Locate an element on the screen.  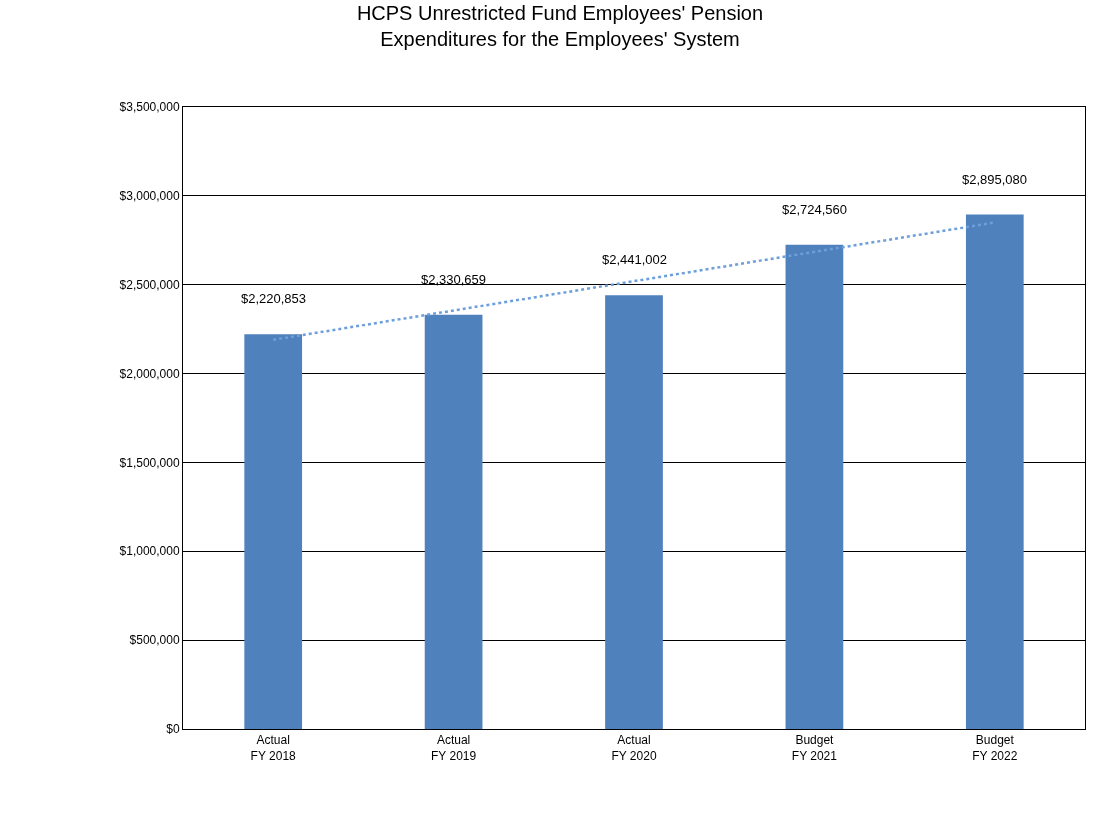
y-tick-label: $2,500,000 is located at coordinates (149, 284).